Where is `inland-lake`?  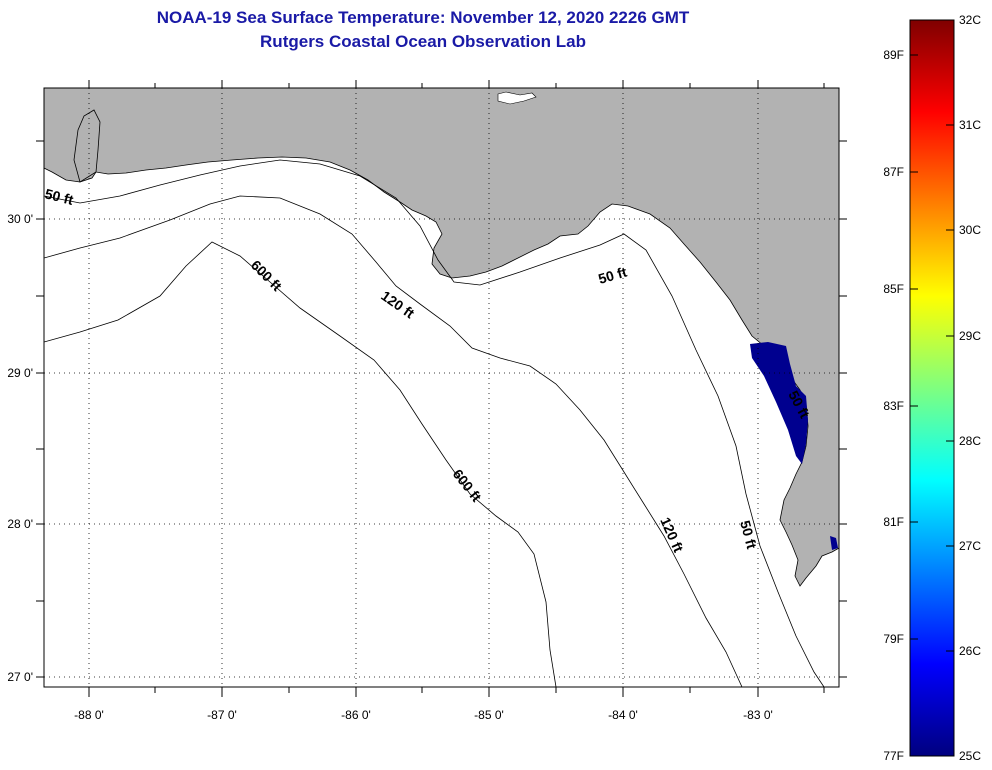
inland-lake is located at coordinates (517, 98).